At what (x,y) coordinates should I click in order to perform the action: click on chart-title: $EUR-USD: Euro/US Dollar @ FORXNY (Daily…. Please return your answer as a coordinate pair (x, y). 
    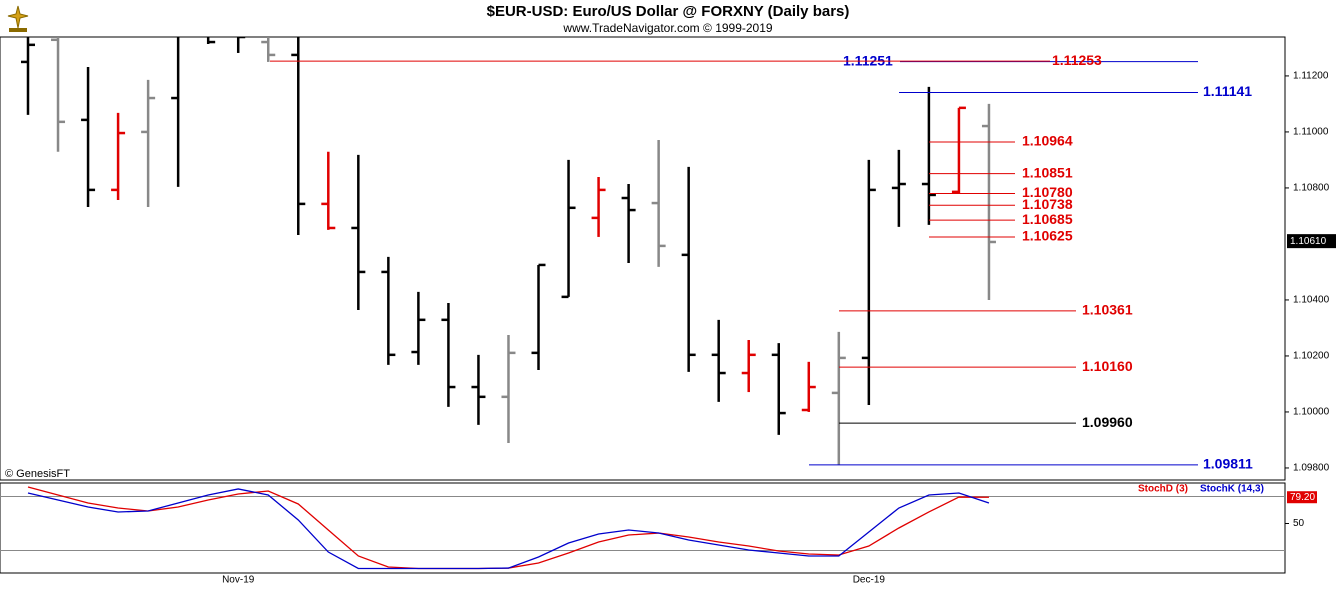
    Looking at the image, I should click on (668, 11).